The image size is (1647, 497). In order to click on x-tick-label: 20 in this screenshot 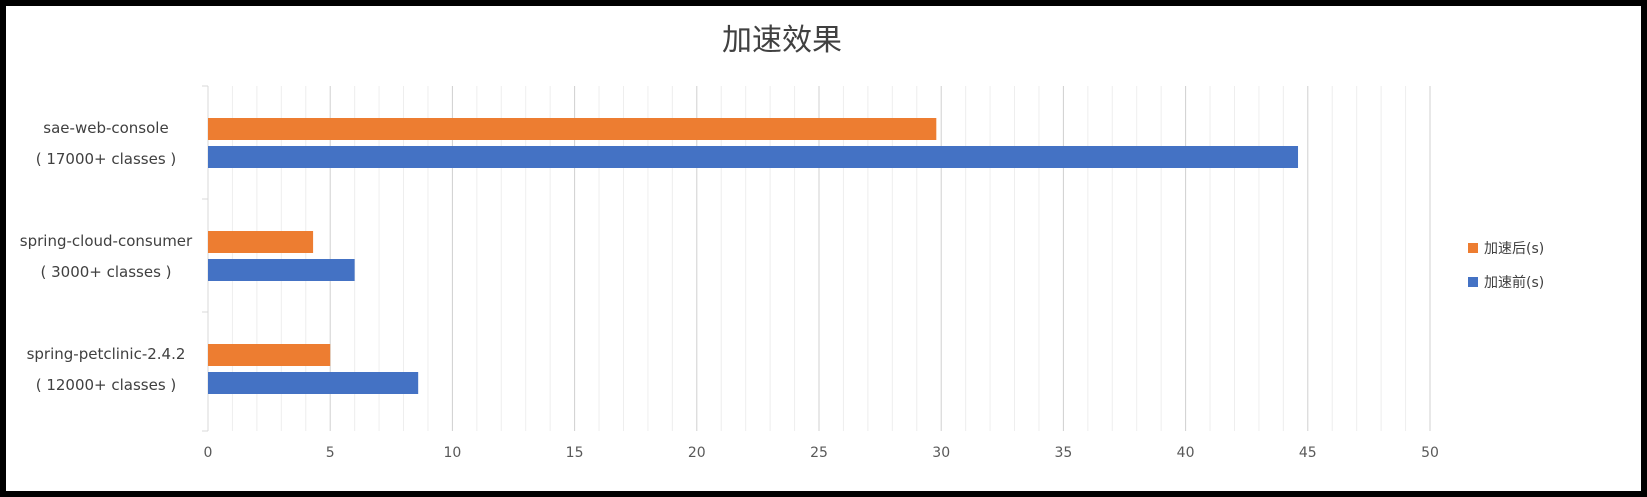, I will do `click(697, 453)`.